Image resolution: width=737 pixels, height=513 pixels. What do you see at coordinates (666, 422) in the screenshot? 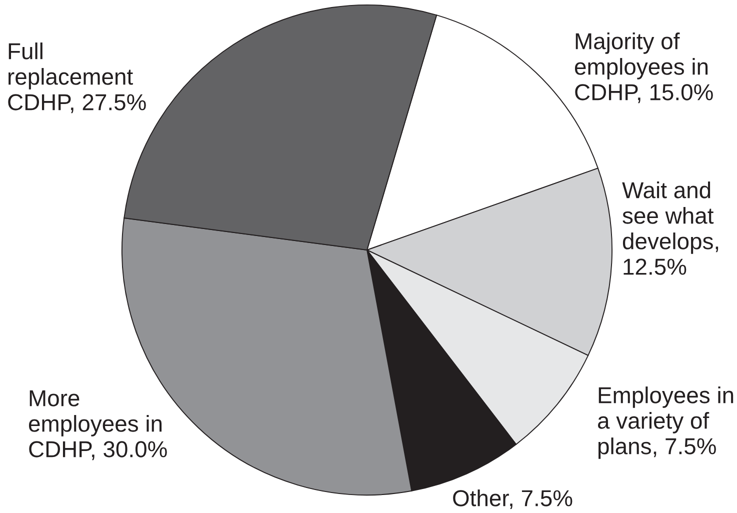
I see `slice-label: Employees in a variety of plans, 7.5%` at bounding box center [666, 422].